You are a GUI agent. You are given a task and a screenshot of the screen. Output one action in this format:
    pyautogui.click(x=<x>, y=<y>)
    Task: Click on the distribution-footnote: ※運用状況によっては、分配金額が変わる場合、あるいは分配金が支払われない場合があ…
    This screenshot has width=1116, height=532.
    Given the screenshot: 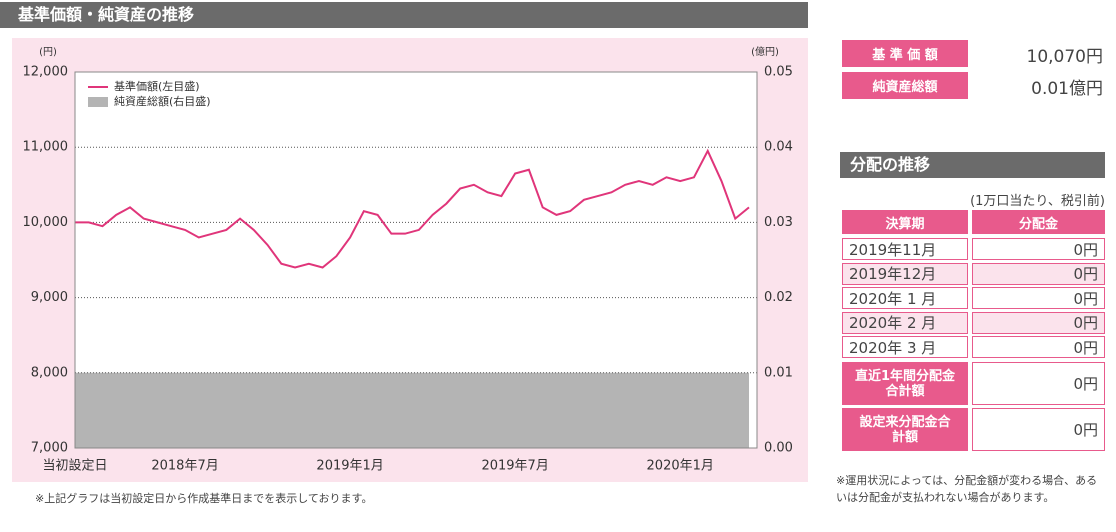 What is the action you would take?
    pyautogui.click(x=967, y=489)
    